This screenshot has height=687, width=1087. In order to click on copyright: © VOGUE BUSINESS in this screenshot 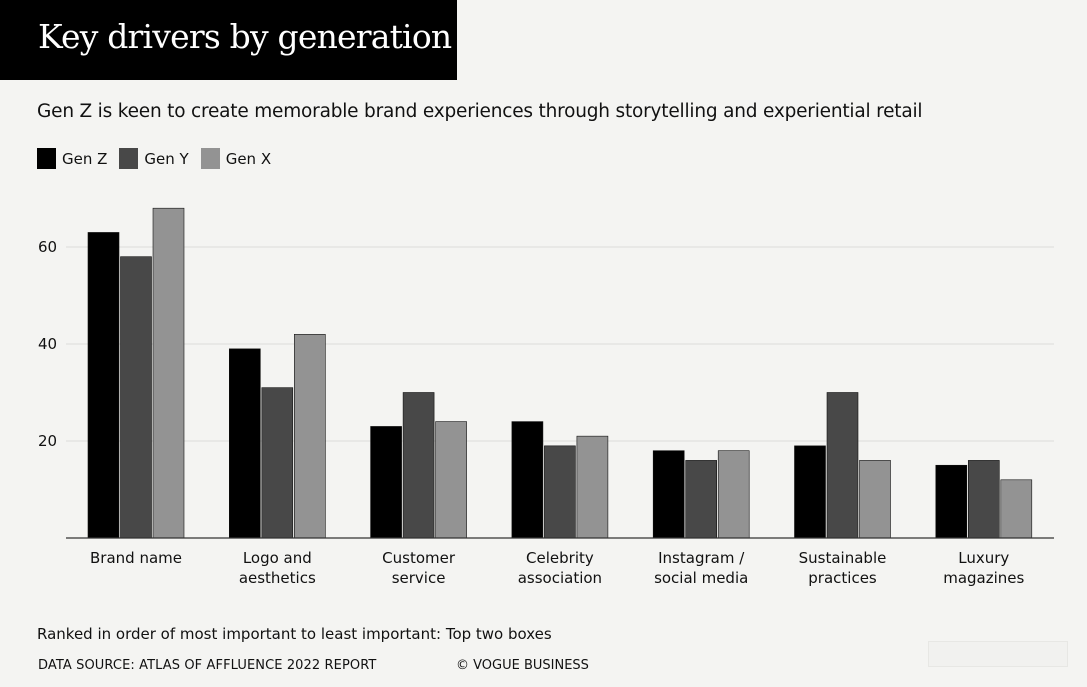, I will do `click(522, 665)`.